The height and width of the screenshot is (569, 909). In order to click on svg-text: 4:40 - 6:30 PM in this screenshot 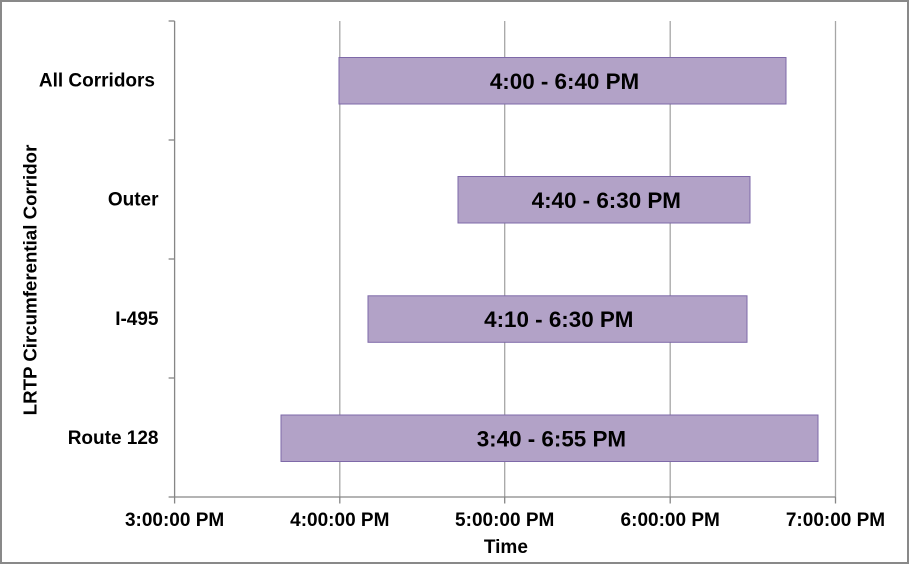, I will do `click(606, 200)`.